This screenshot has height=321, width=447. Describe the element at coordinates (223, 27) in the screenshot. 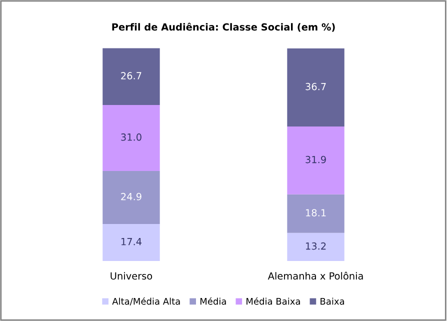

I see `chart-title: Perfil de Audiência: Classe Social (em %)` at that location.